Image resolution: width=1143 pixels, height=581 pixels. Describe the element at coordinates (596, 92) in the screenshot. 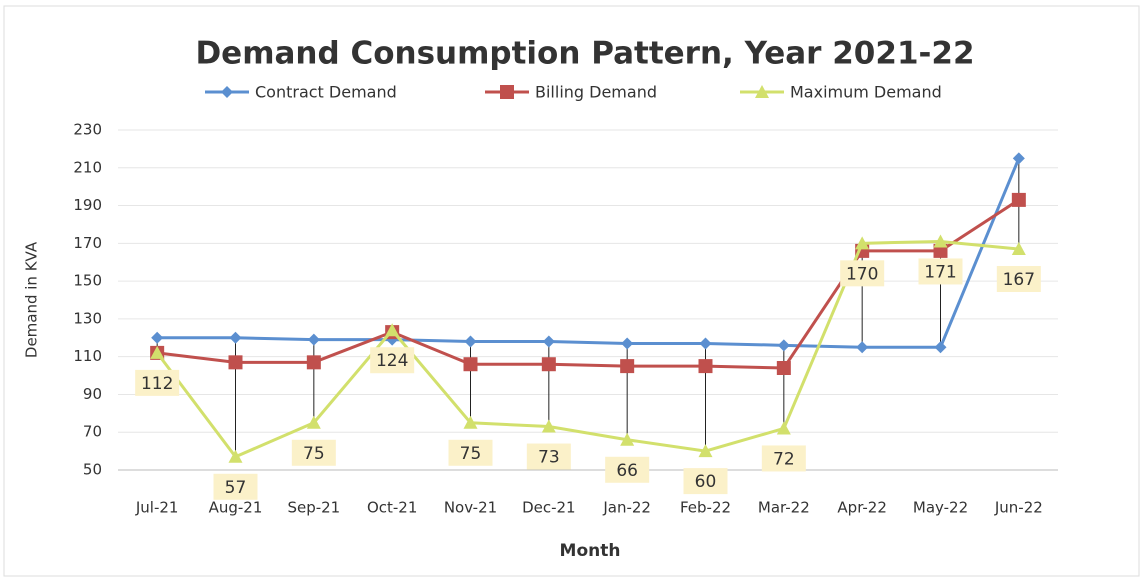

I see `legend-label: Billing Demand` at that location.